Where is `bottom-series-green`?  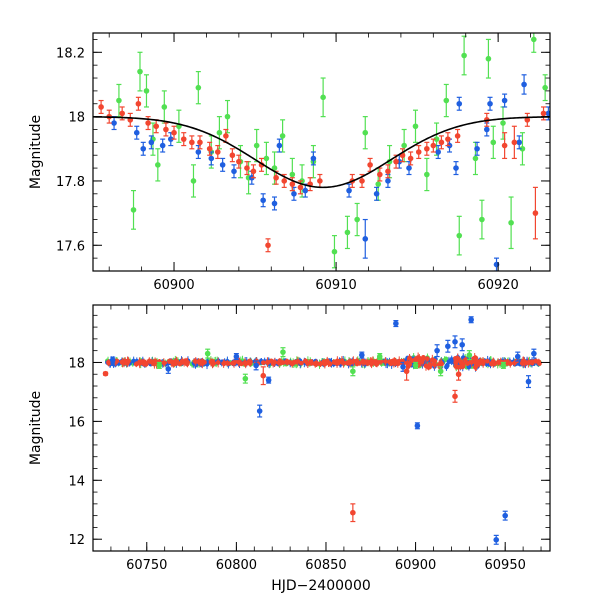 bottom-series-green is located at coordinates (331, 365).